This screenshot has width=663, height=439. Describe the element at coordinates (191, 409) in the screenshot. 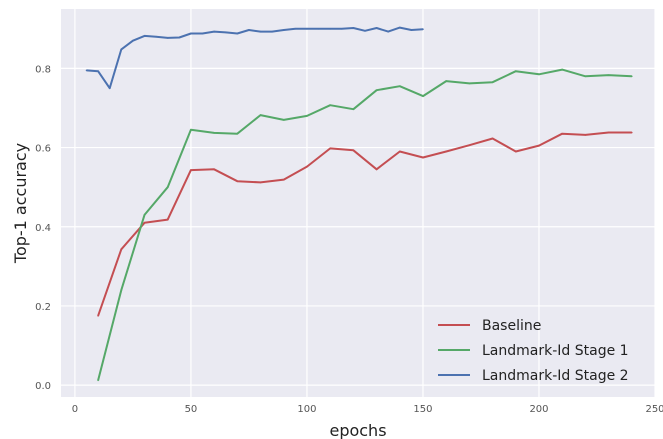

I see `x-tick-label: 50` at that location.